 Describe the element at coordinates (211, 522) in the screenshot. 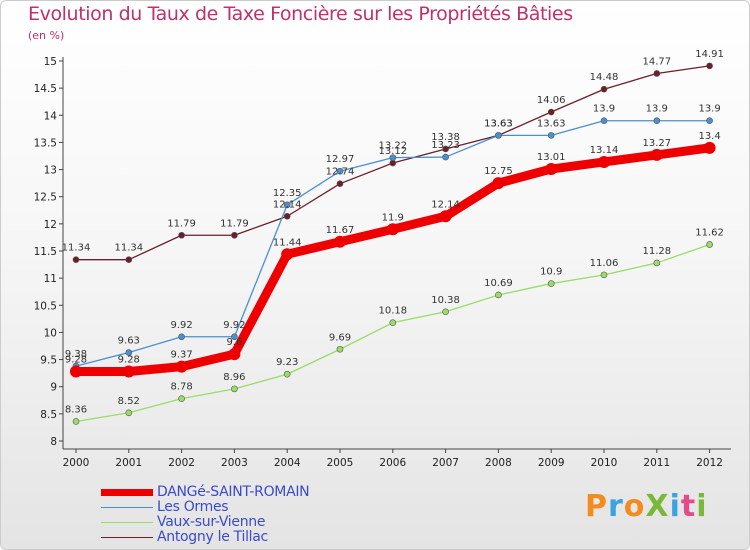

I see `legend-label-vaux: Vaux-sur-Vienne` at that location.